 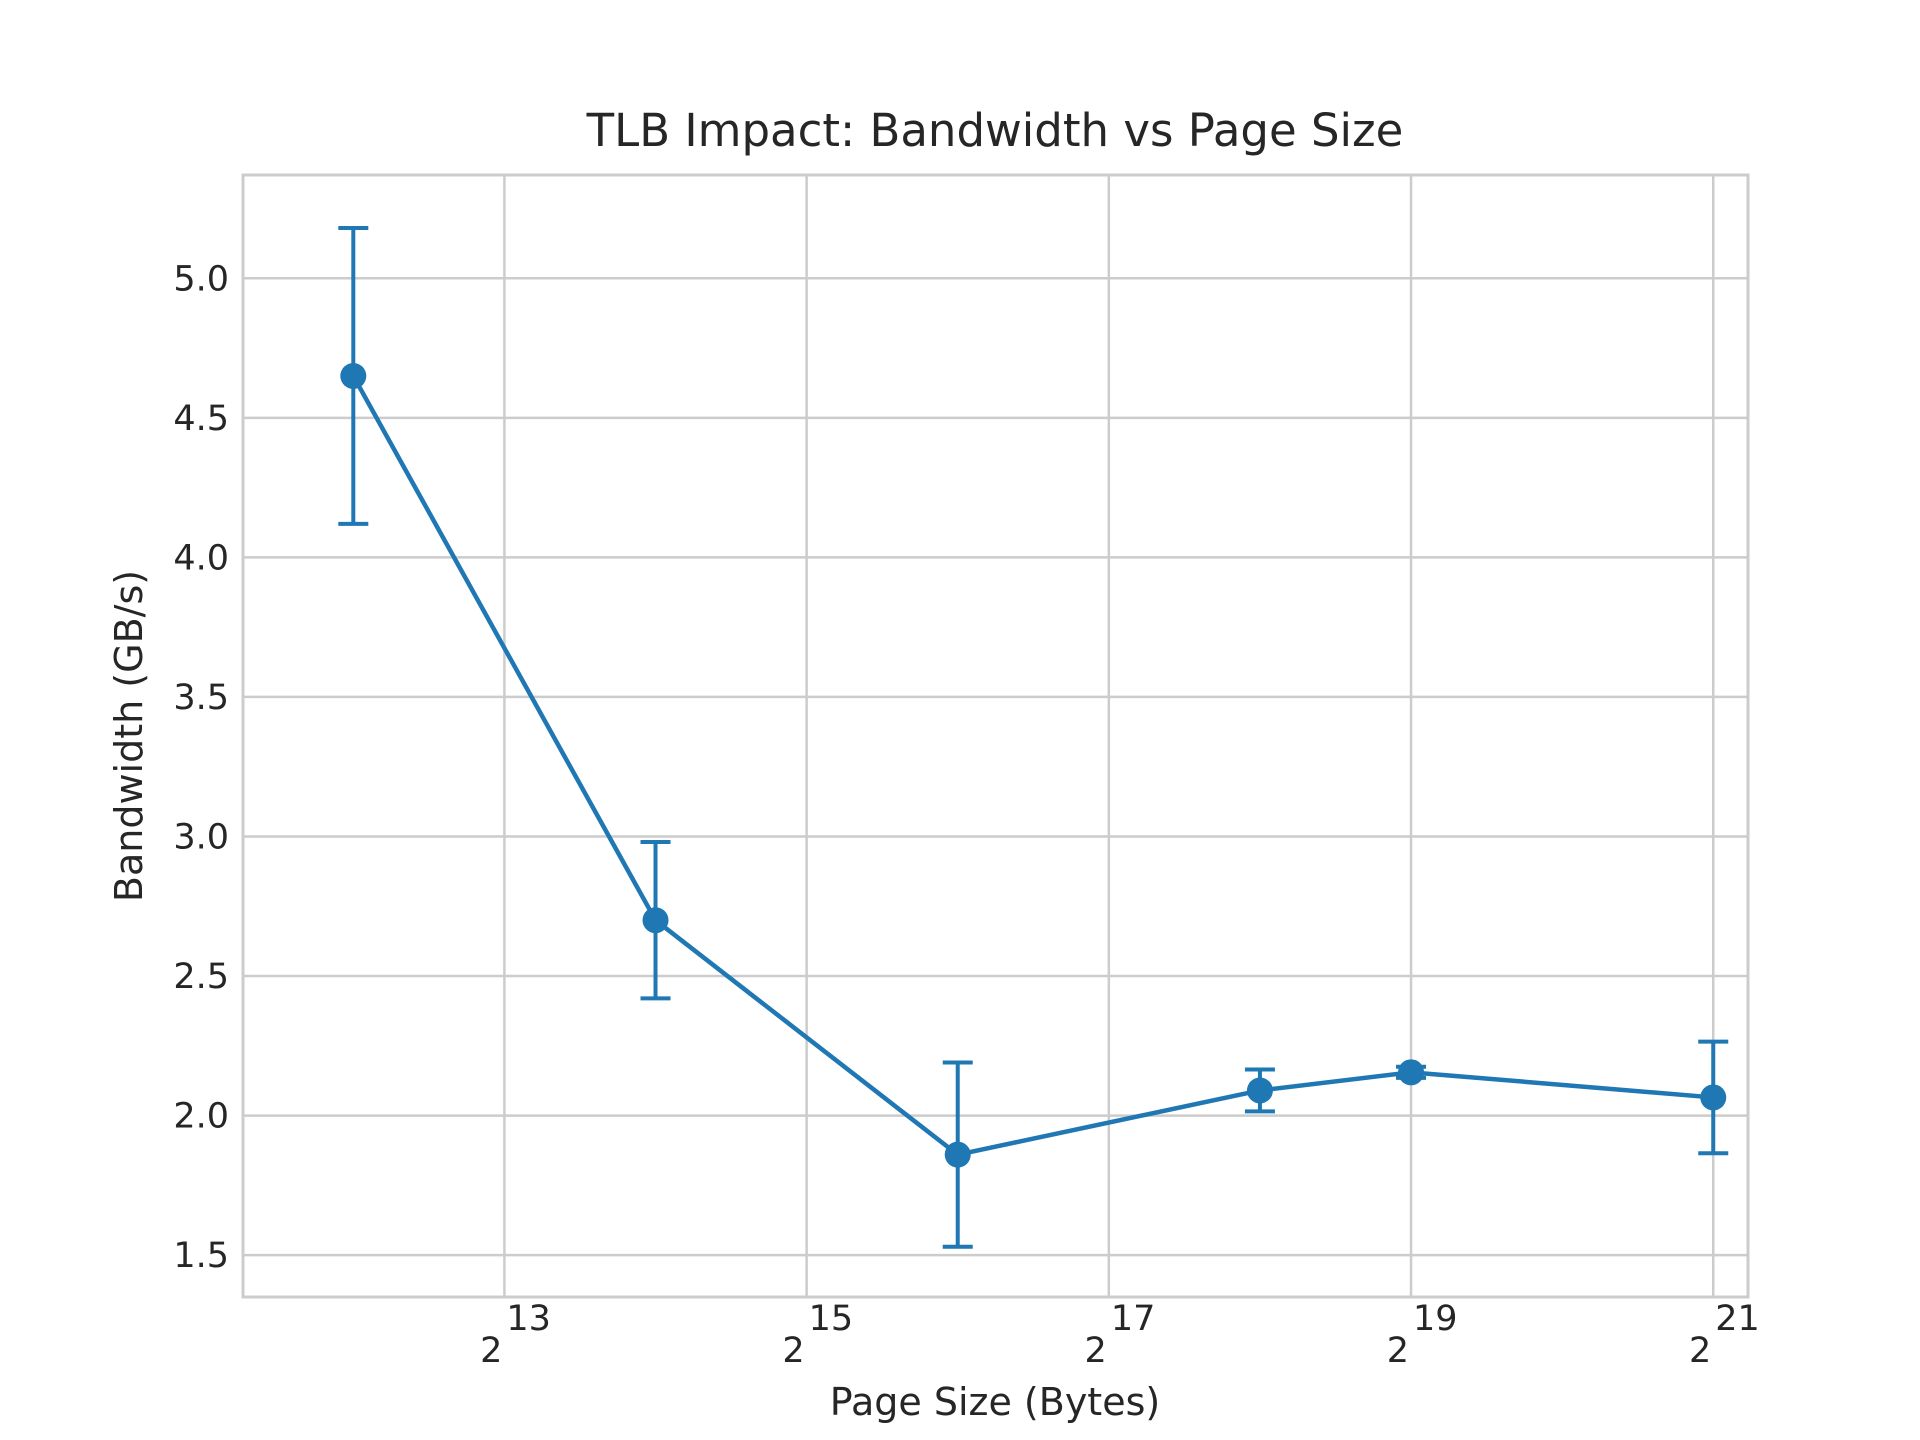 What do you see at coordinates (201, 977) in the screenshot?
I see `y-tick-label: 2.5` at bounding box center [201, 977].